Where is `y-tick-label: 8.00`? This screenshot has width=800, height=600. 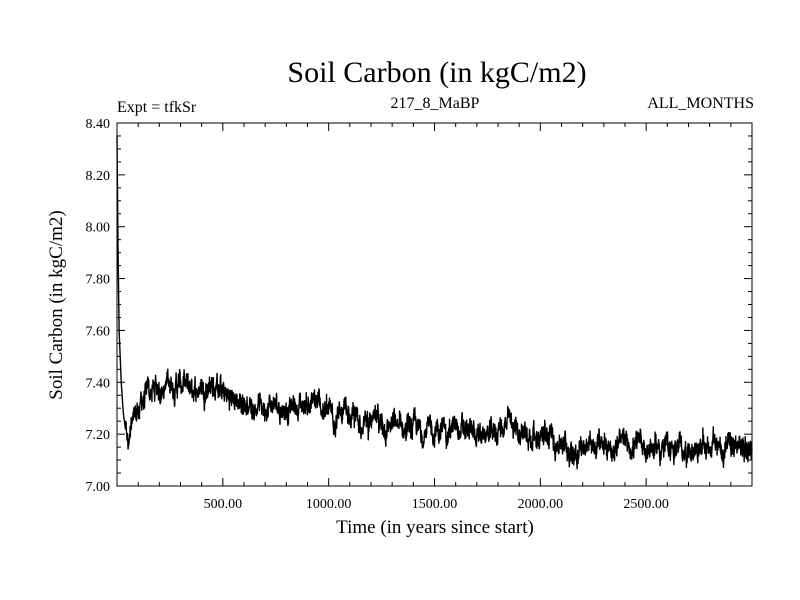 y-tick-label: 8.00 is located at coordinates (98, 228).